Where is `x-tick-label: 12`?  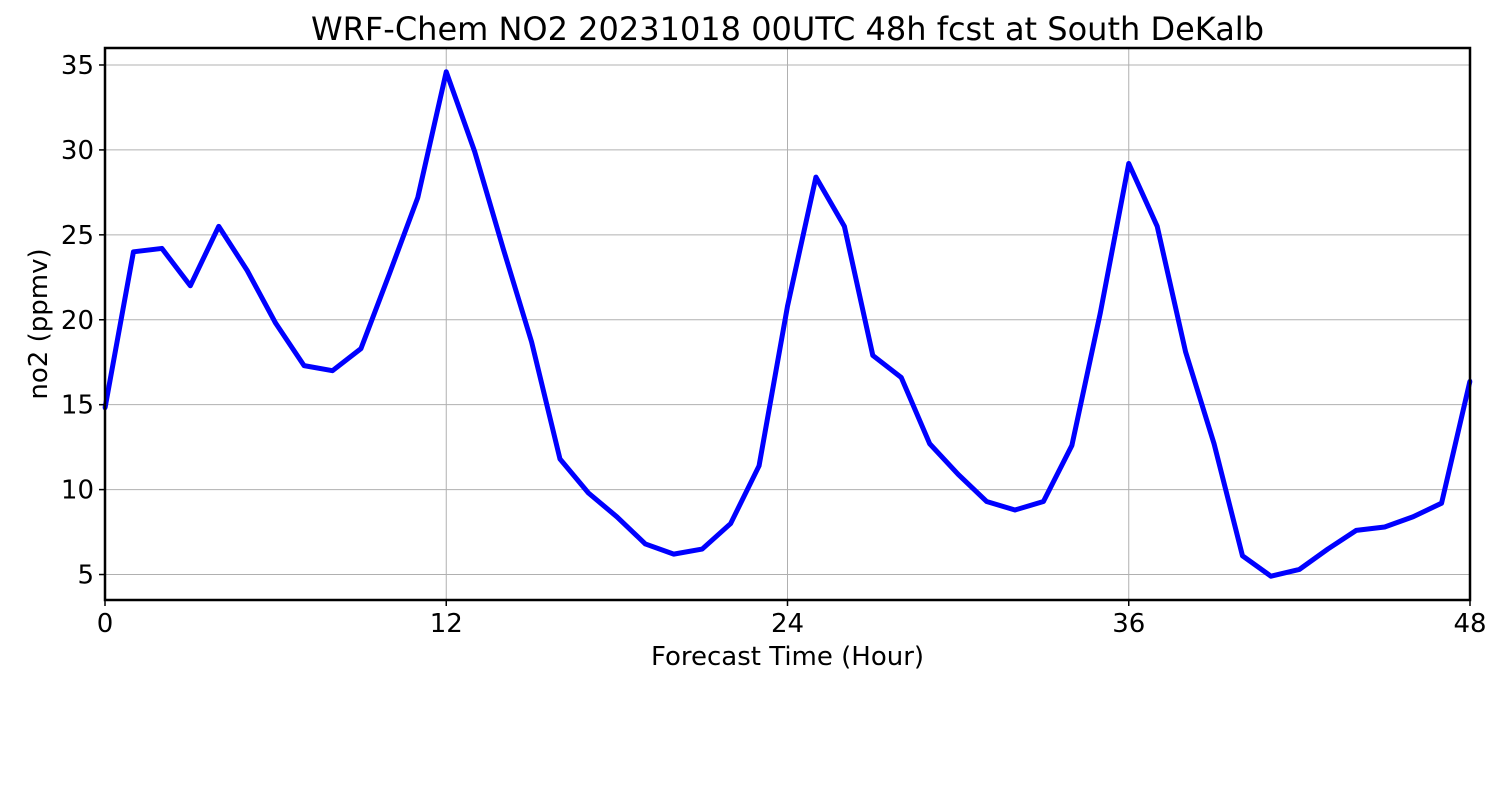 x-tick-label: 12 is located at coordinates (446, 624).